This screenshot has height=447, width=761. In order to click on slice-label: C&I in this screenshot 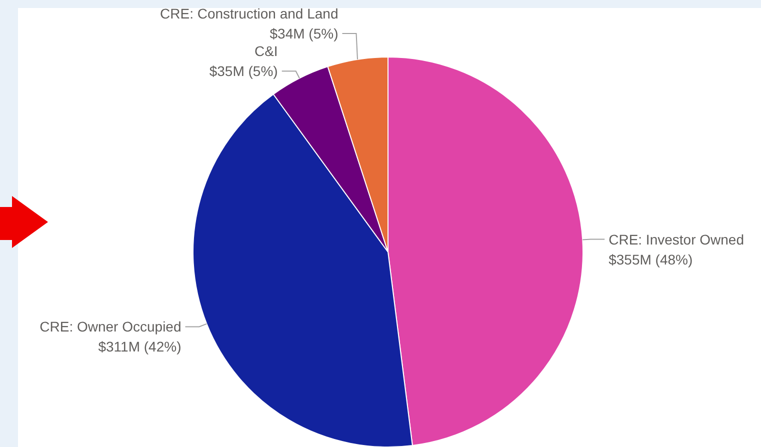, I will do `click(266, 51)`.